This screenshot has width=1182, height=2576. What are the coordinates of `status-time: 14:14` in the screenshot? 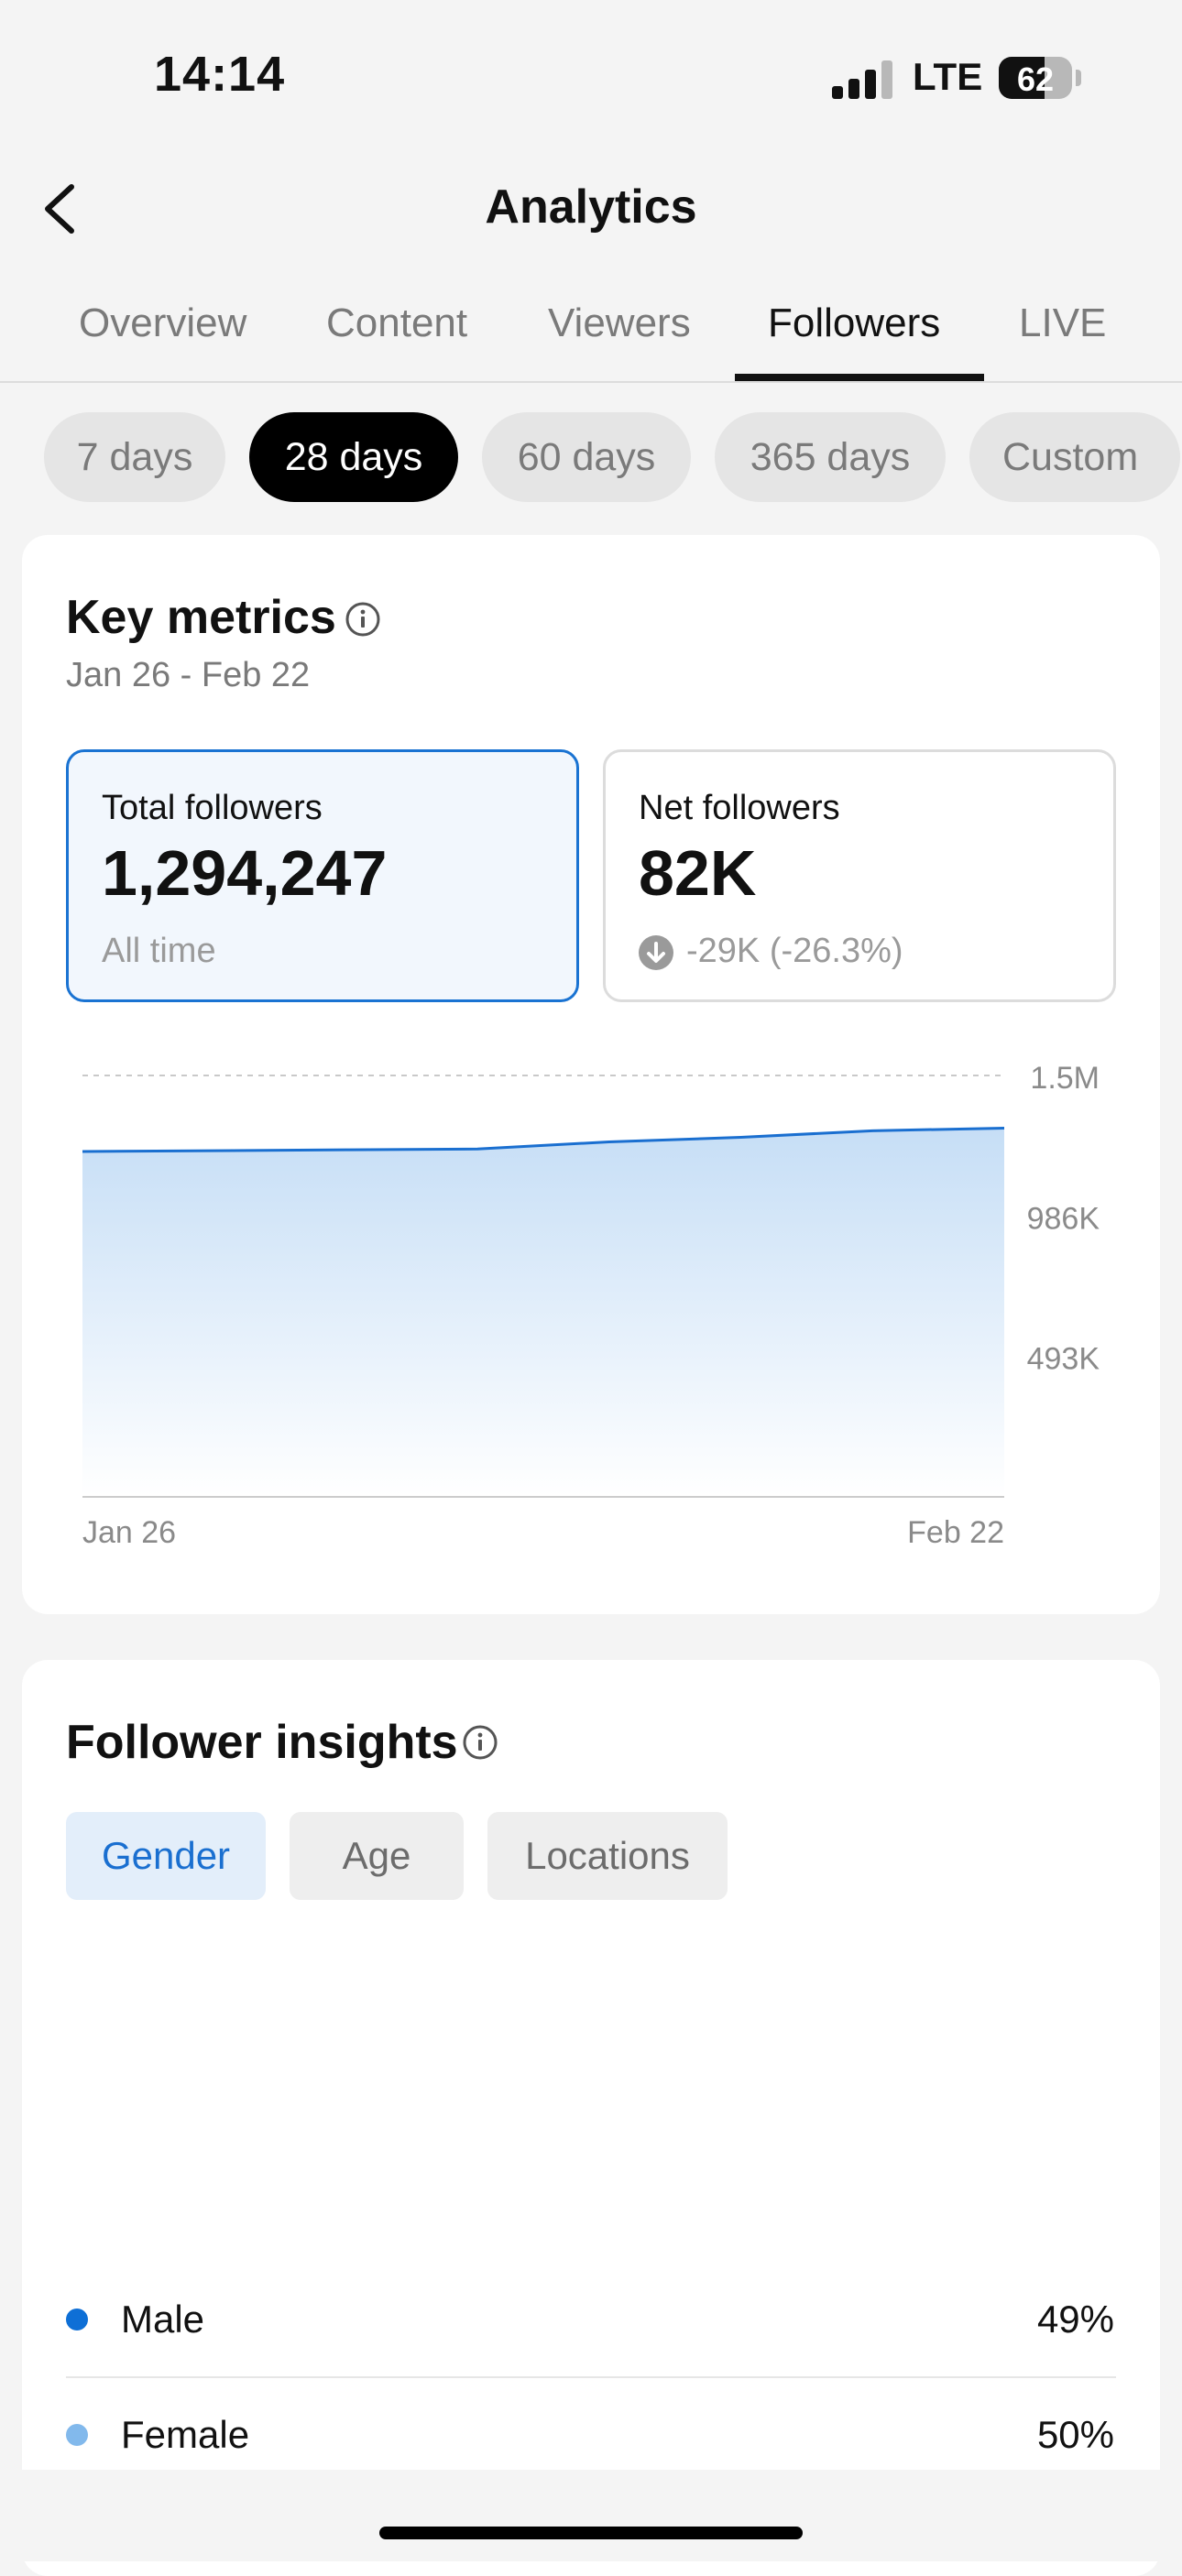 It's located at (220, 74).